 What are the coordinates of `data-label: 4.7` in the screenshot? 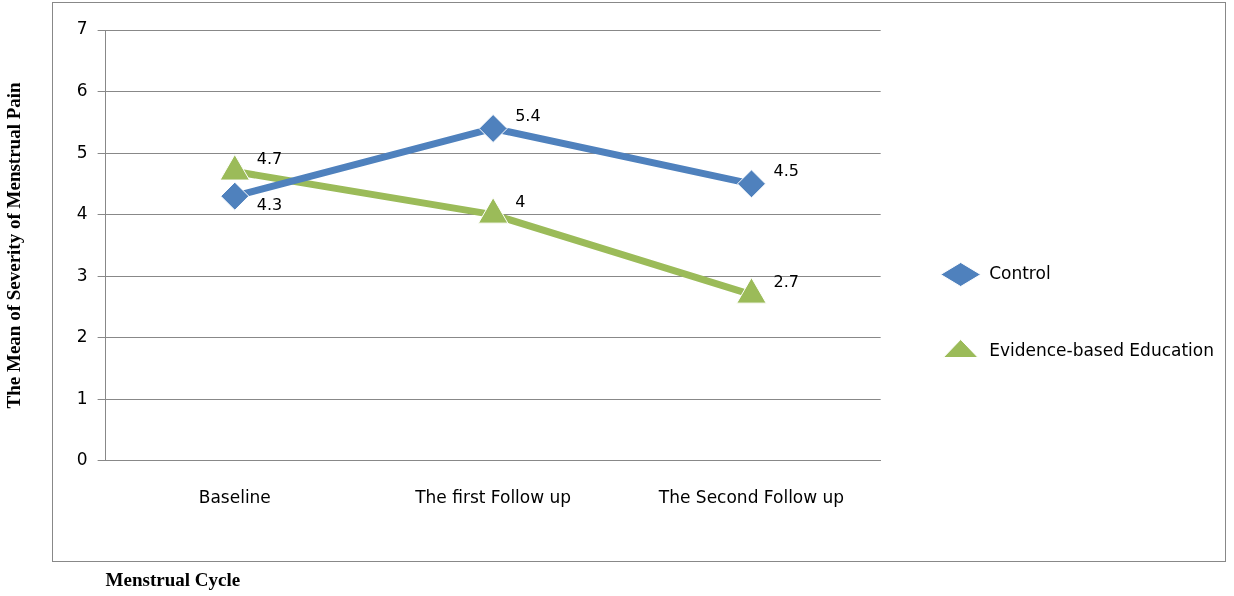 It's located at (269, 158).